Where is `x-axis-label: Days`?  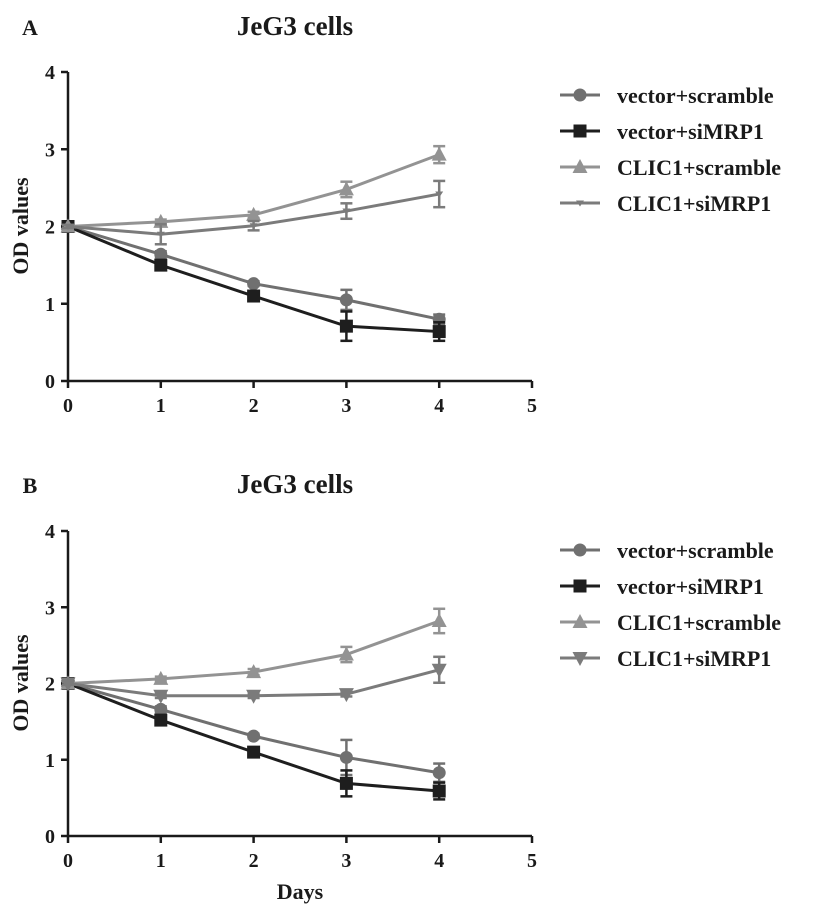
x-axis-label: Days is located at coordinates (300, 891).